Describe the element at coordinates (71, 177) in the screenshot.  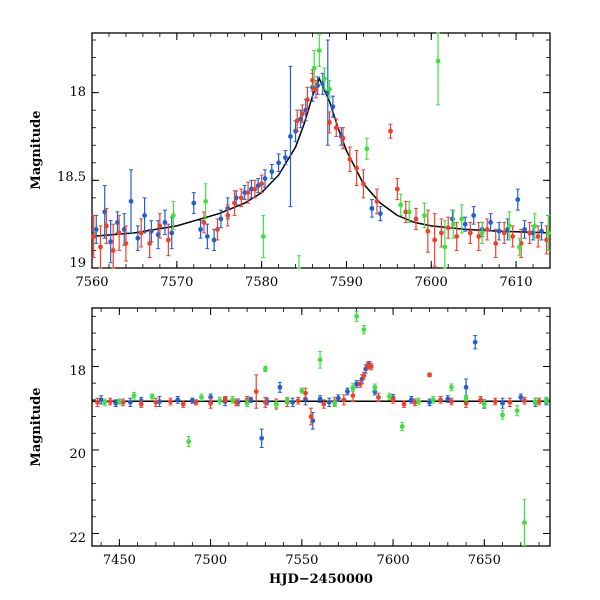
I see `top-ytick-label: 18.5` at that location.